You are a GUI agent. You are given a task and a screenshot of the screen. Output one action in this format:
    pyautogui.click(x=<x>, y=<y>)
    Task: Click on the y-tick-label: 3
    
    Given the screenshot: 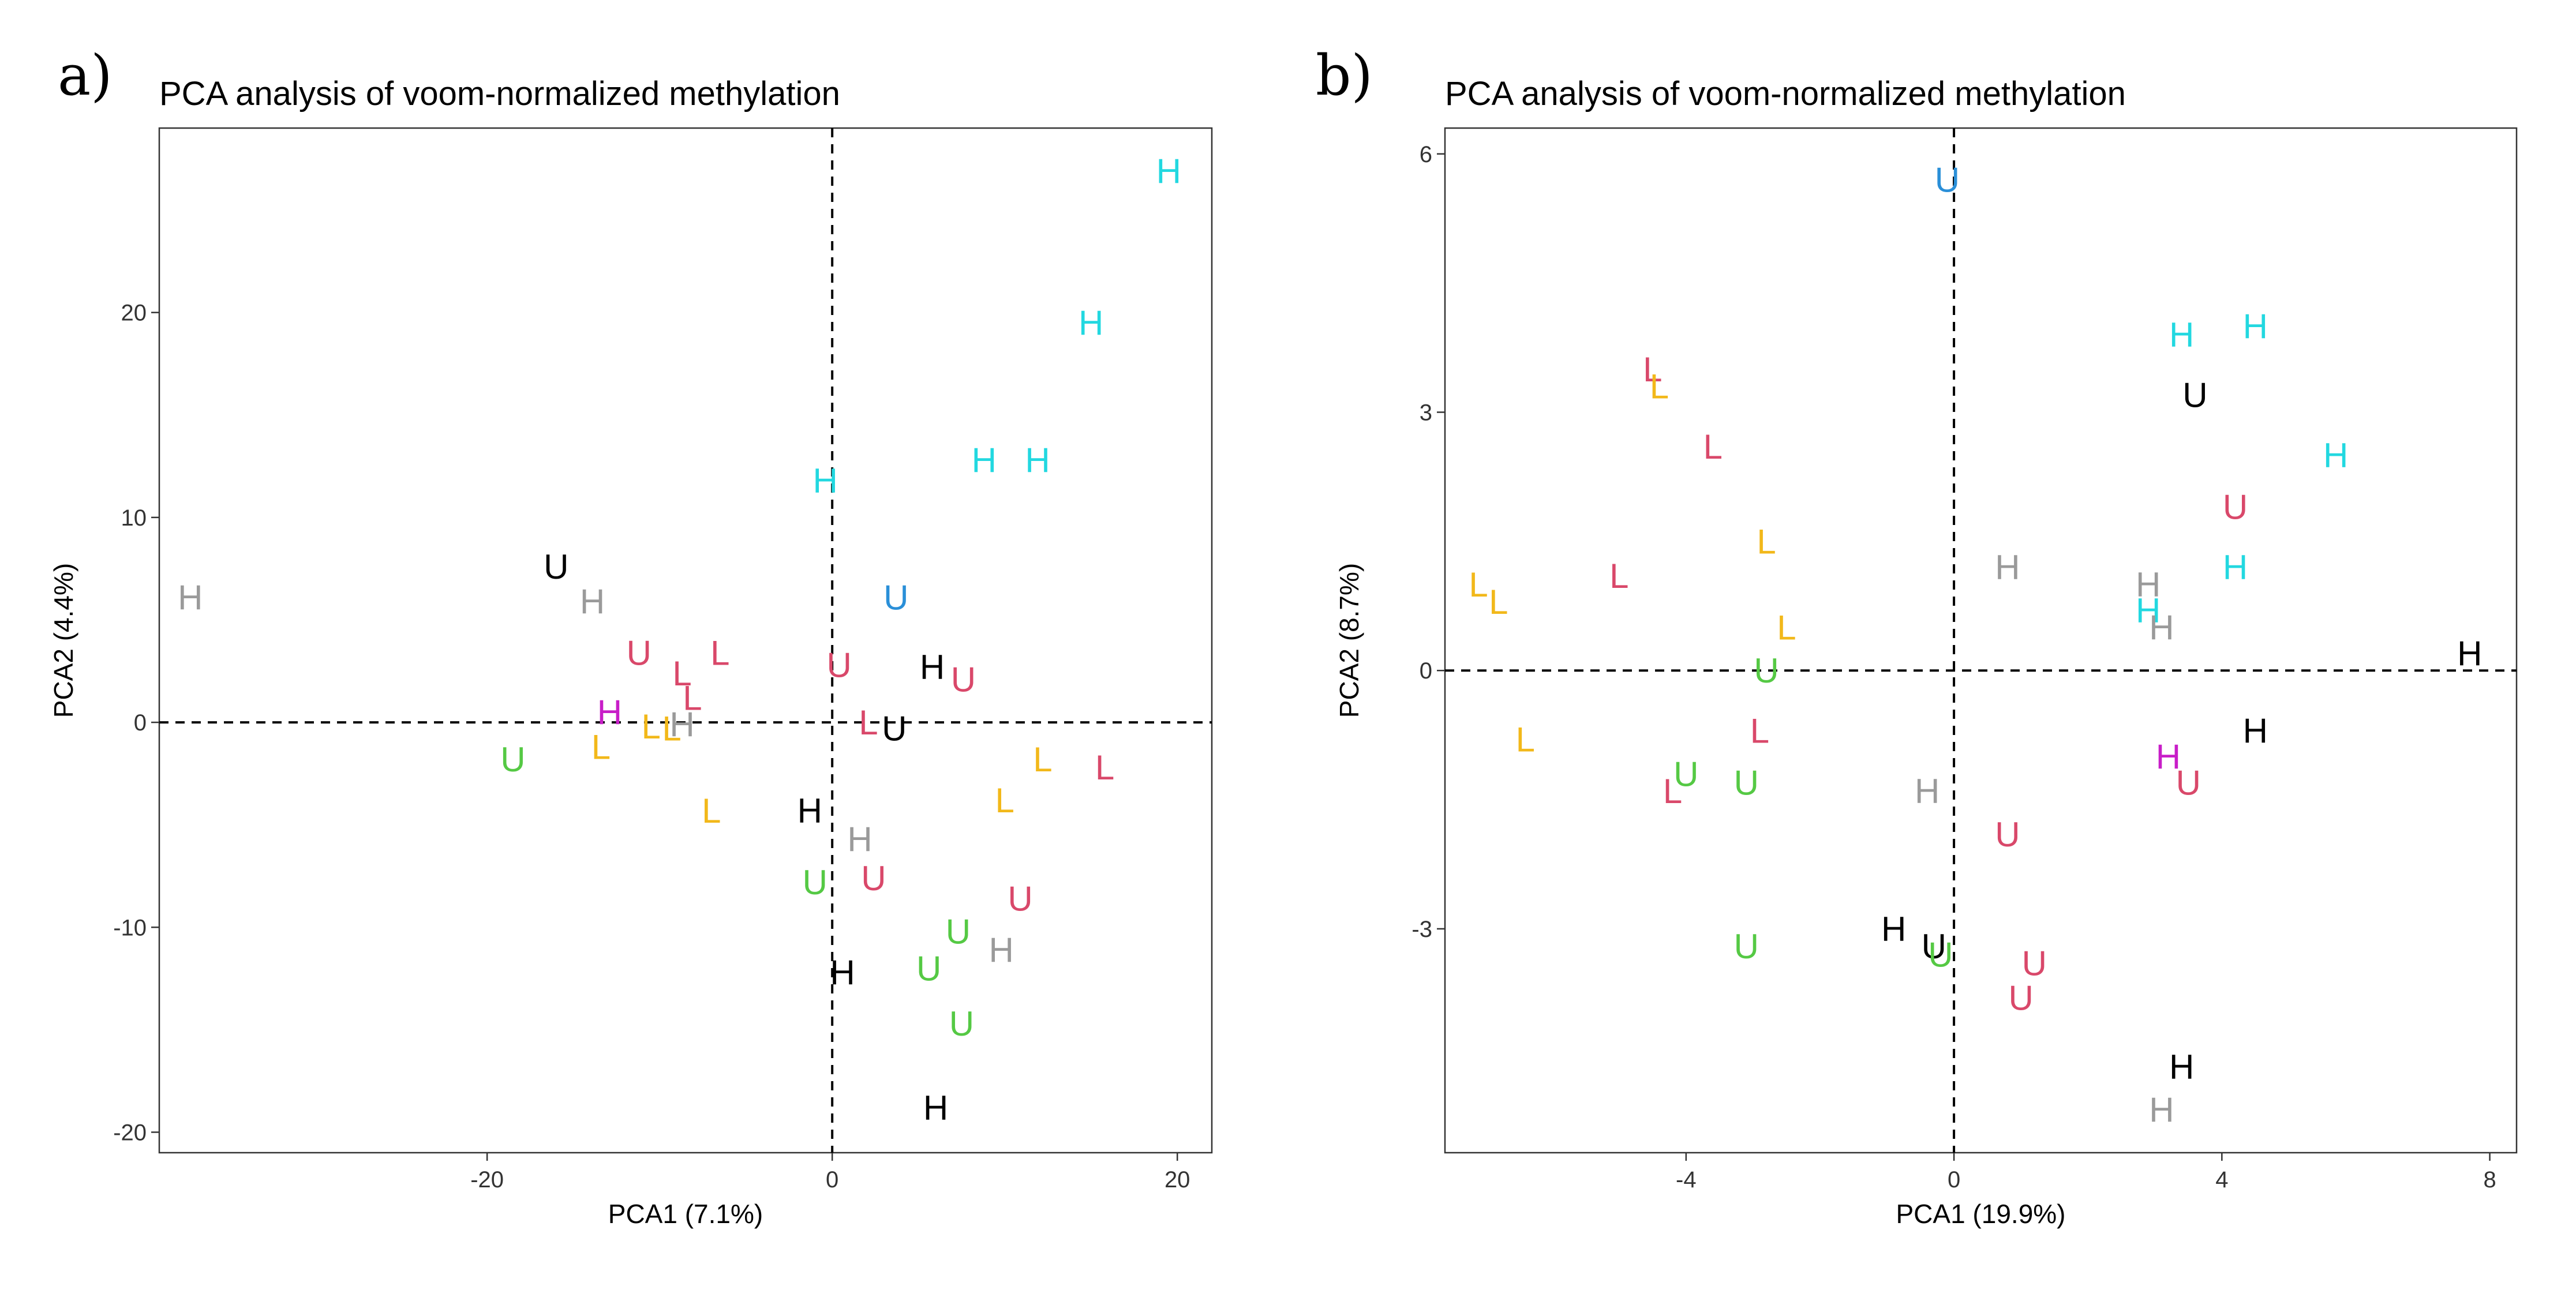 What is the action you would take?
    pyautogui.click(x=1426, y=413)
    